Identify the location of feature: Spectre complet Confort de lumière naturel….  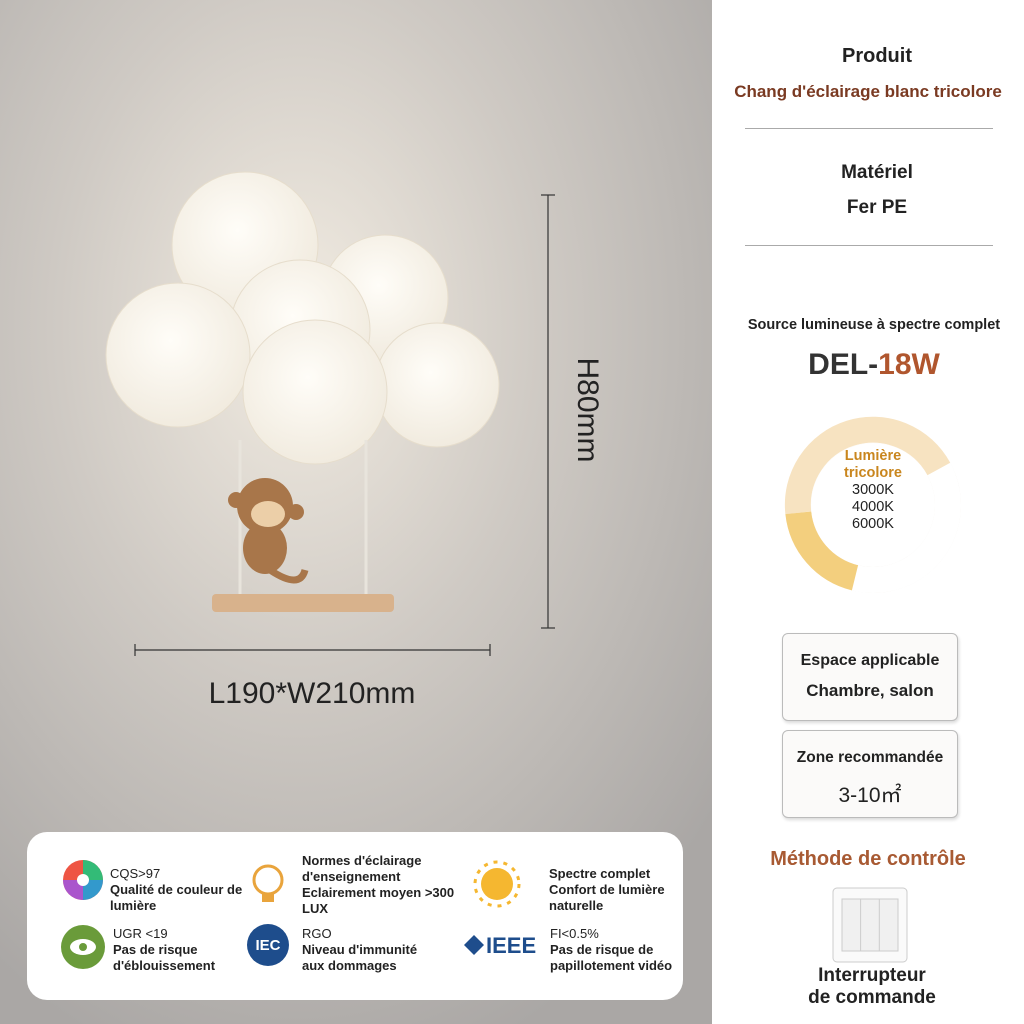
(607, 890).